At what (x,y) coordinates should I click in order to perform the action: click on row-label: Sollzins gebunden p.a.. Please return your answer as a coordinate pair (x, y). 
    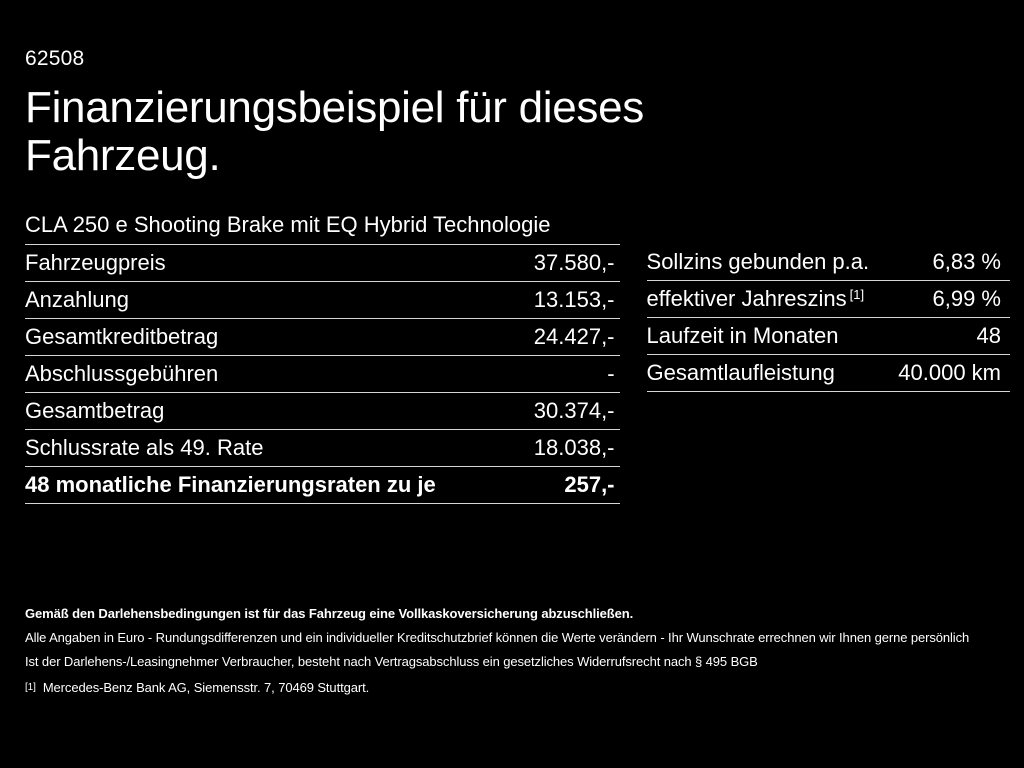
    Looking at the image, I should click on (758, 261).